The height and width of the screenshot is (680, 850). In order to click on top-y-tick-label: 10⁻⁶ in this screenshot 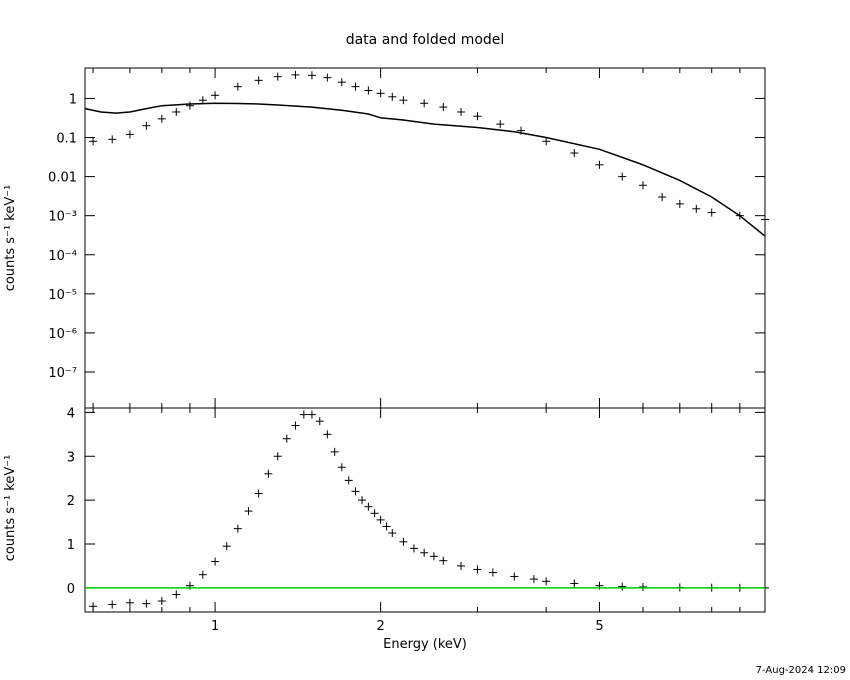, I will do `click(62, 334)`.